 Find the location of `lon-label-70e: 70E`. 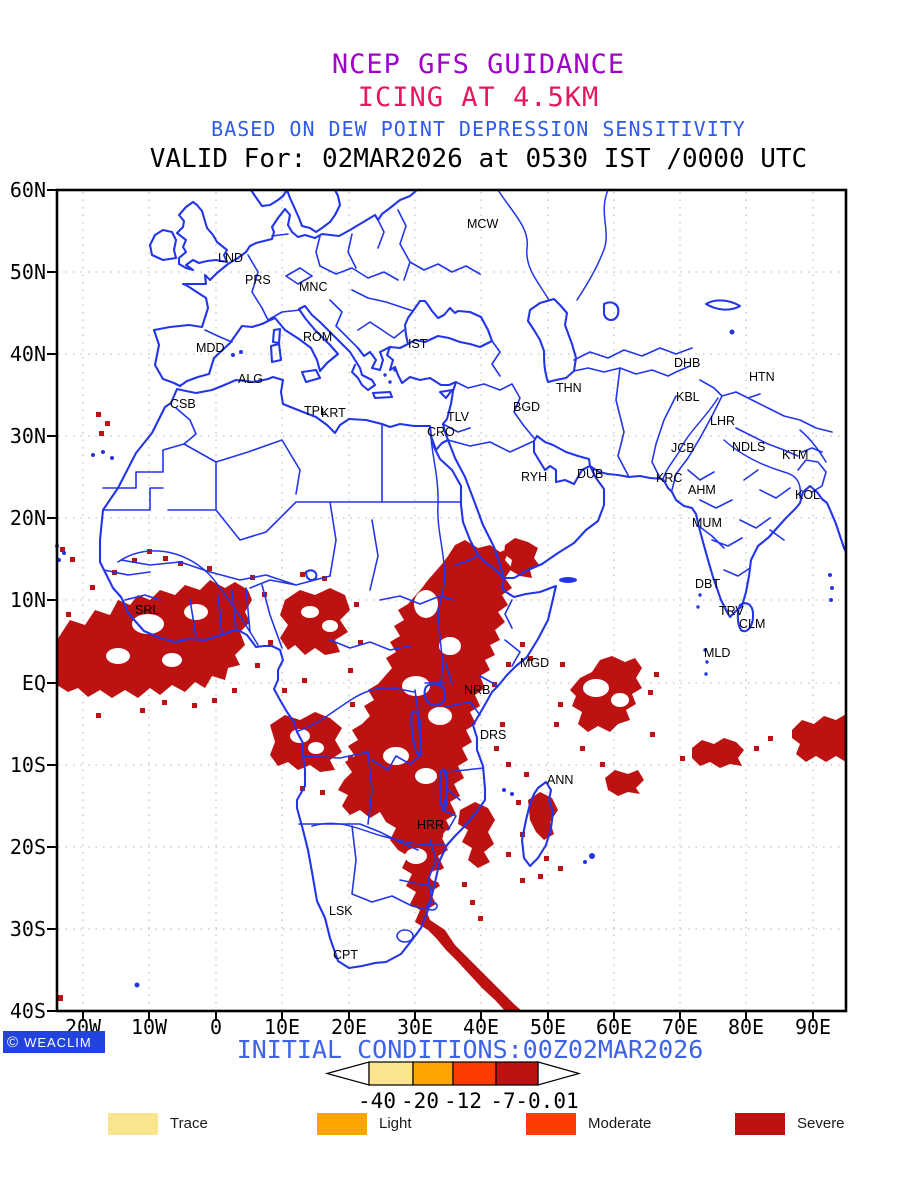

lon-label-70e: 70E is located at coordinates (680, 1027).